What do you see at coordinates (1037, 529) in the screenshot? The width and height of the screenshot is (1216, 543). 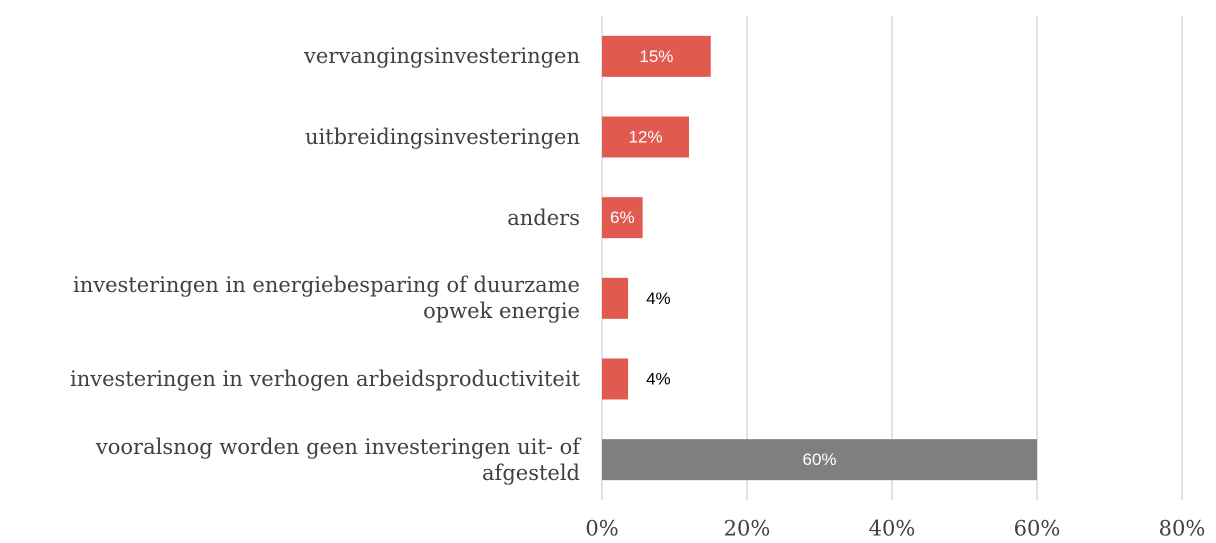 I see `x-tick-label: 60%` at bounding box center [1037, 529].